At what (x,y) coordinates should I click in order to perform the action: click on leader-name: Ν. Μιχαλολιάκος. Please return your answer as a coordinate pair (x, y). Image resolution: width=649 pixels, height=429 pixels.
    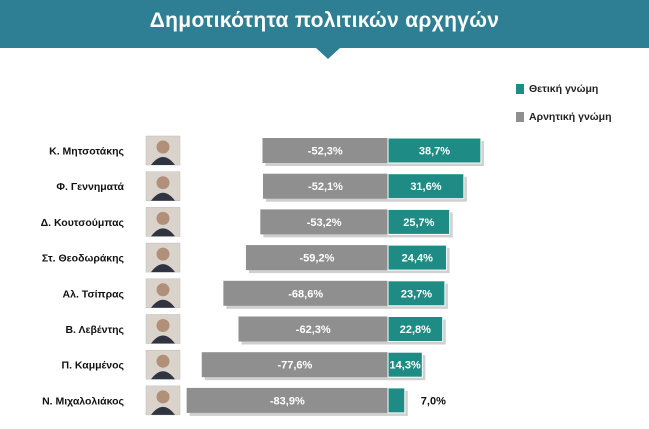
    Looking at the image, I should click on (83, 401).